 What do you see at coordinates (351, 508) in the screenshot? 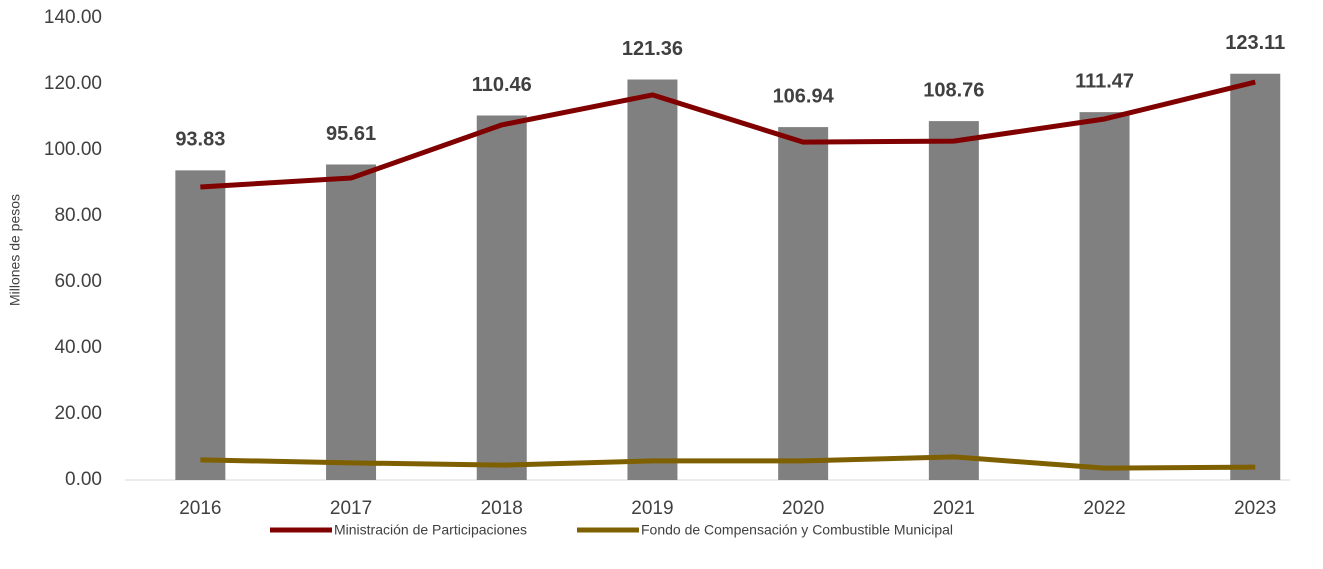
I see `x-tick-label: 2017` at bounding box center [351, 508].